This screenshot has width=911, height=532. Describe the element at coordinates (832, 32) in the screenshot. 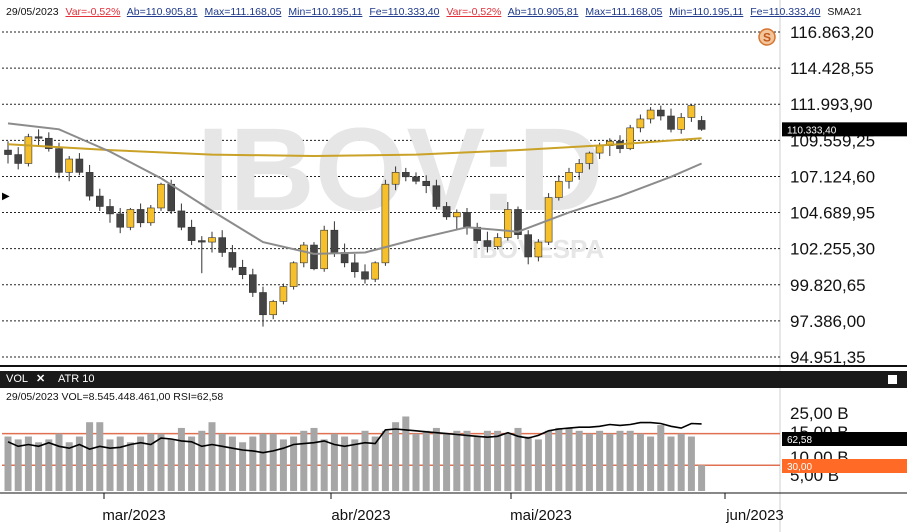

I see `price-tick-label: 116.863,20` at that location.